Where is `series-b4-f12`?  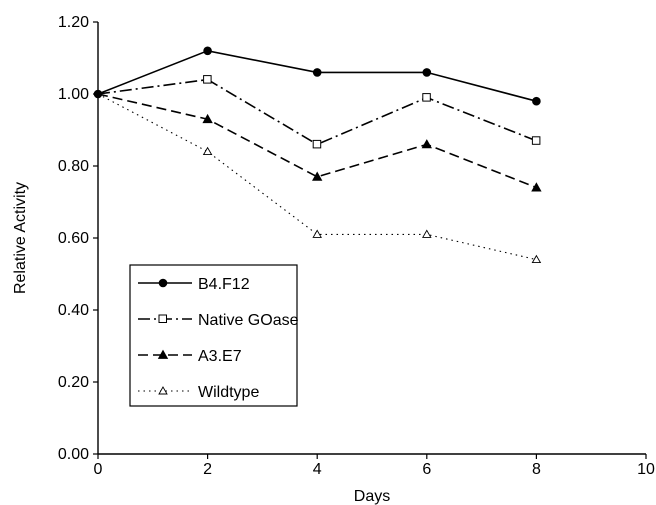
series-b4-f12 is located at coordinates (317, 76).